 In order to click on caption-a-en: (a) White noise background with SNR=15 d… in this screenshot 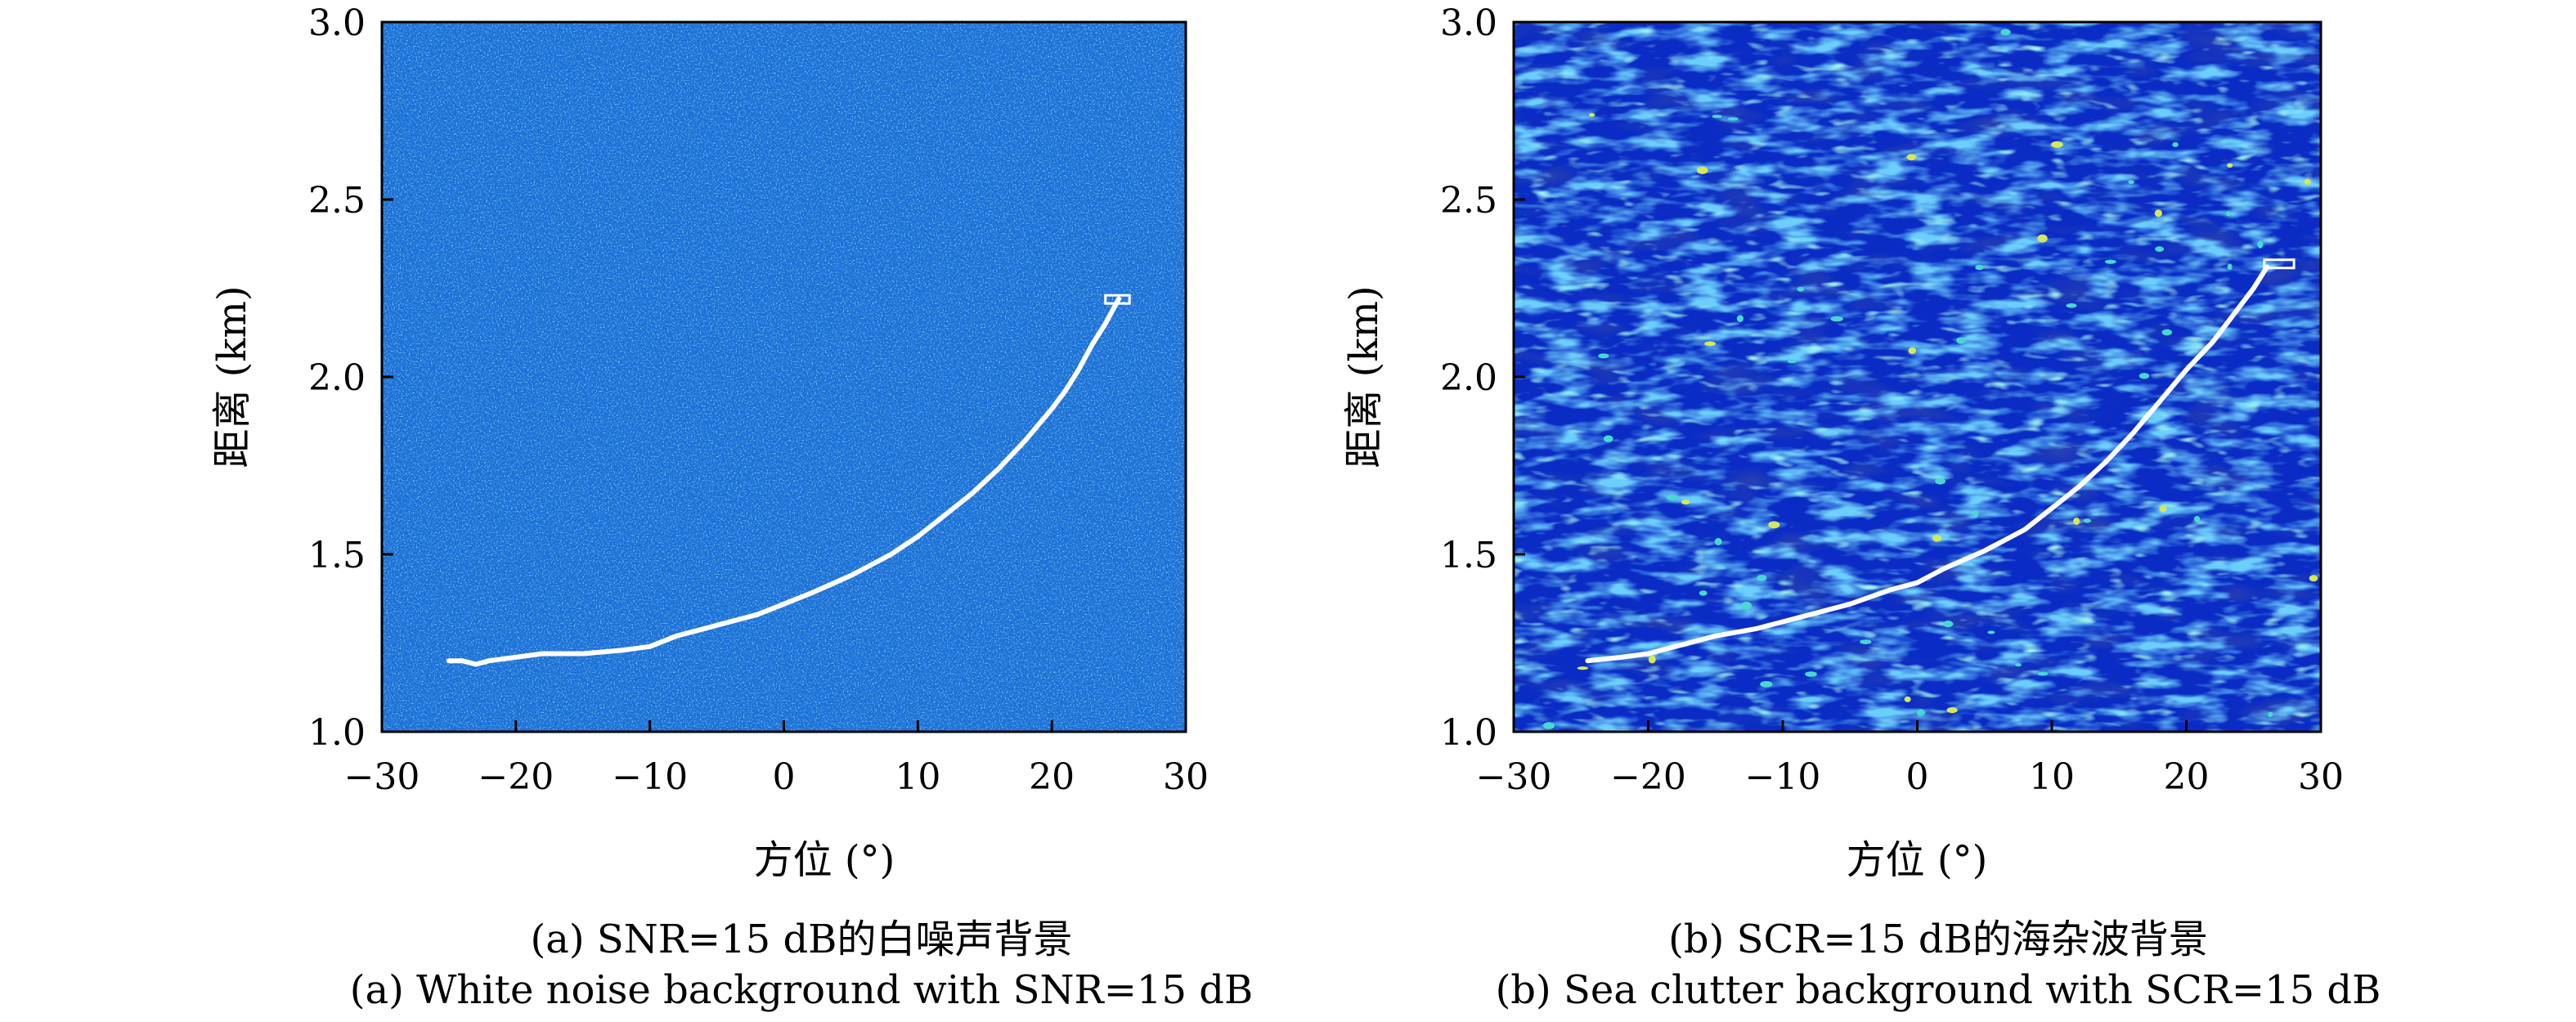, I will do `click(801, 990)`.